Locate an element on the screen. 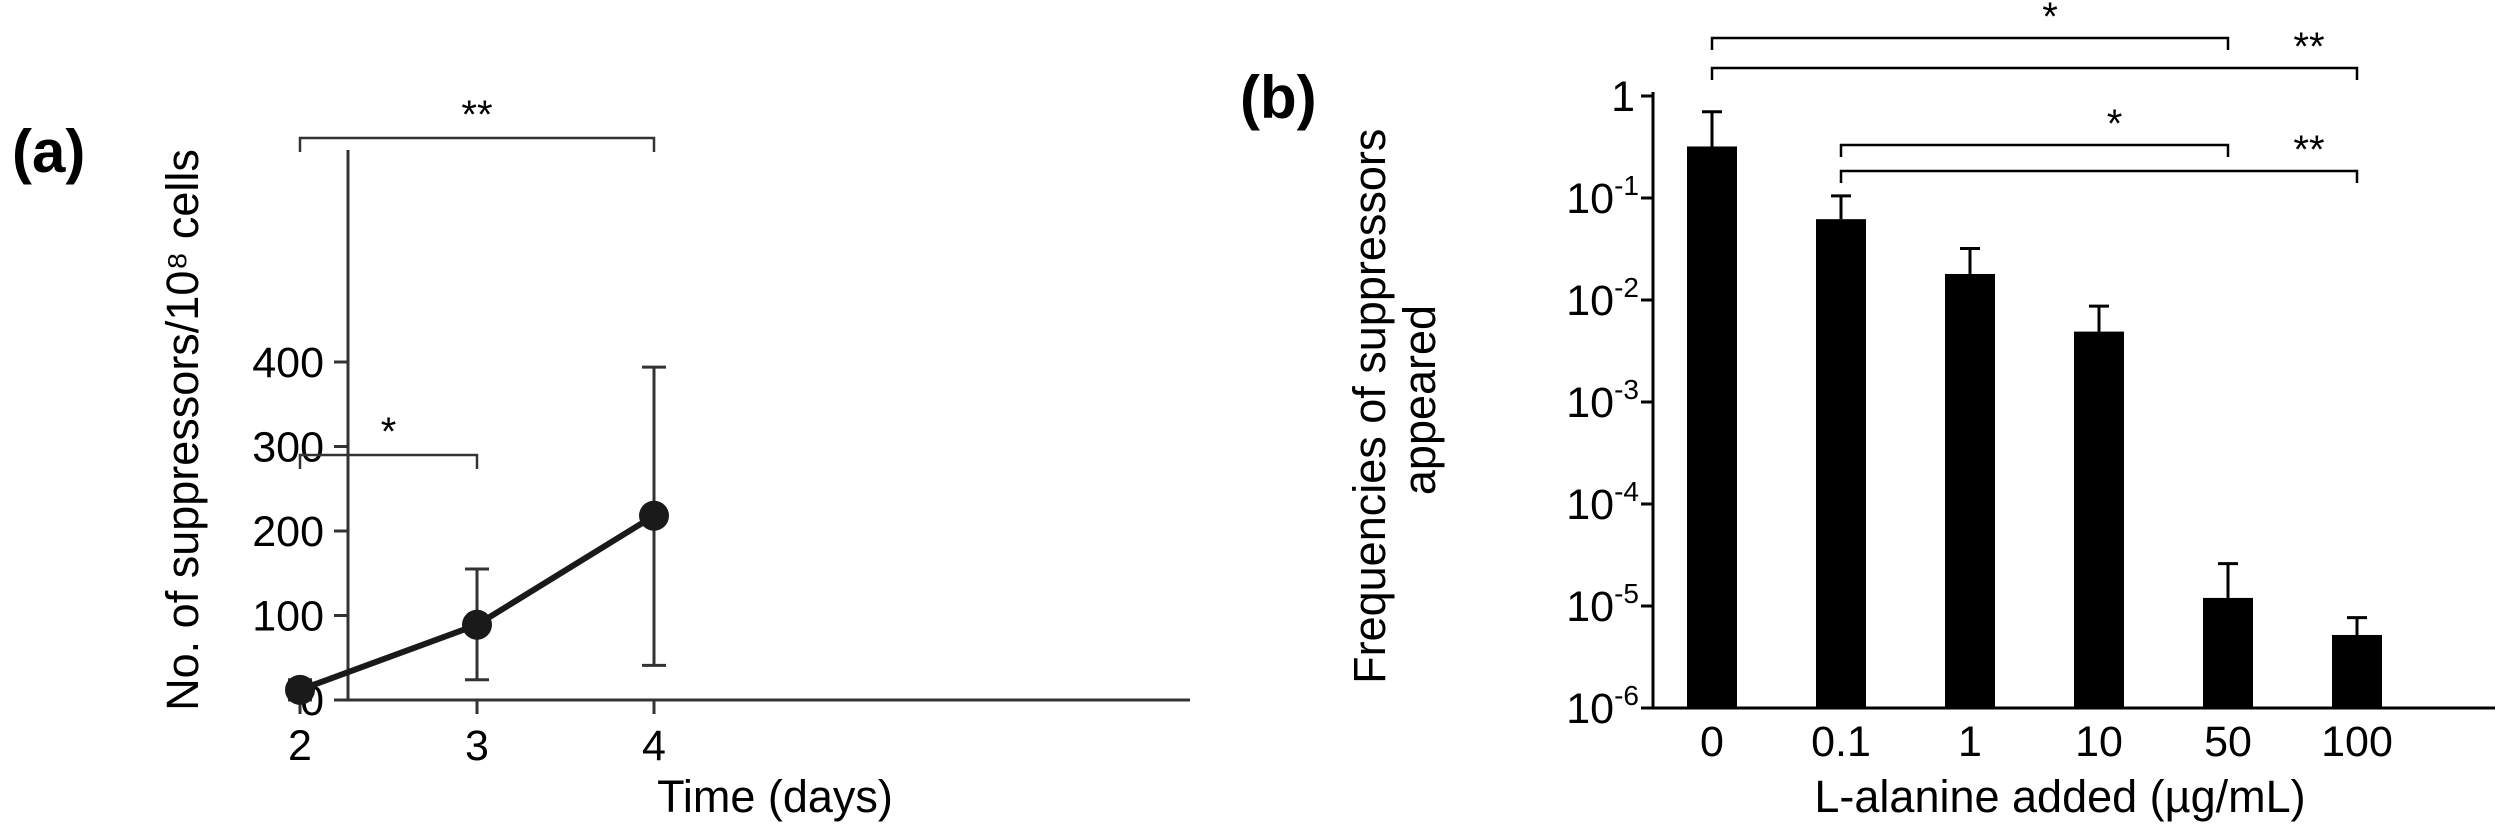  panel-b-y-tick-label: 10⁻³ is located at coordinates (1602, 400).